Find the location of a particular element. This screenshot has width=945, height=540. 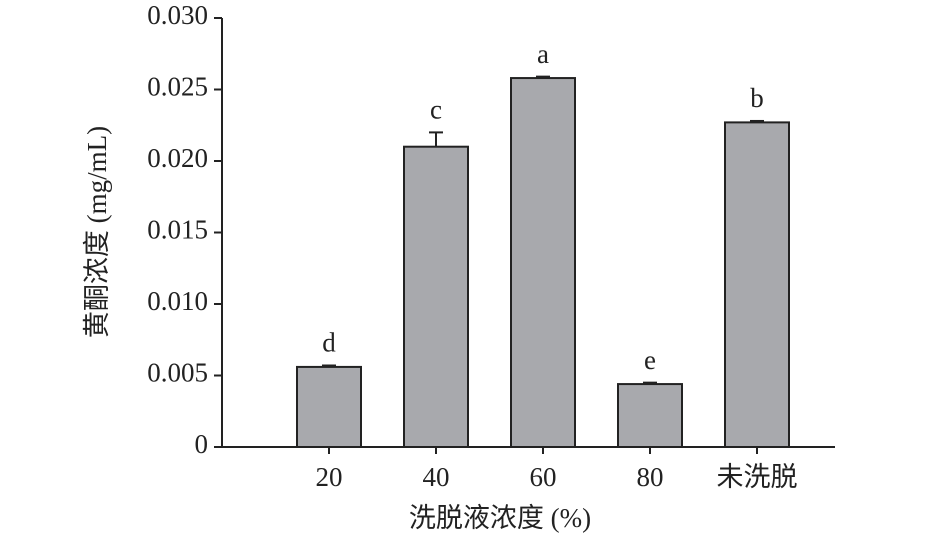

x-tick-label: 20 is located at coordinates (329, 477).